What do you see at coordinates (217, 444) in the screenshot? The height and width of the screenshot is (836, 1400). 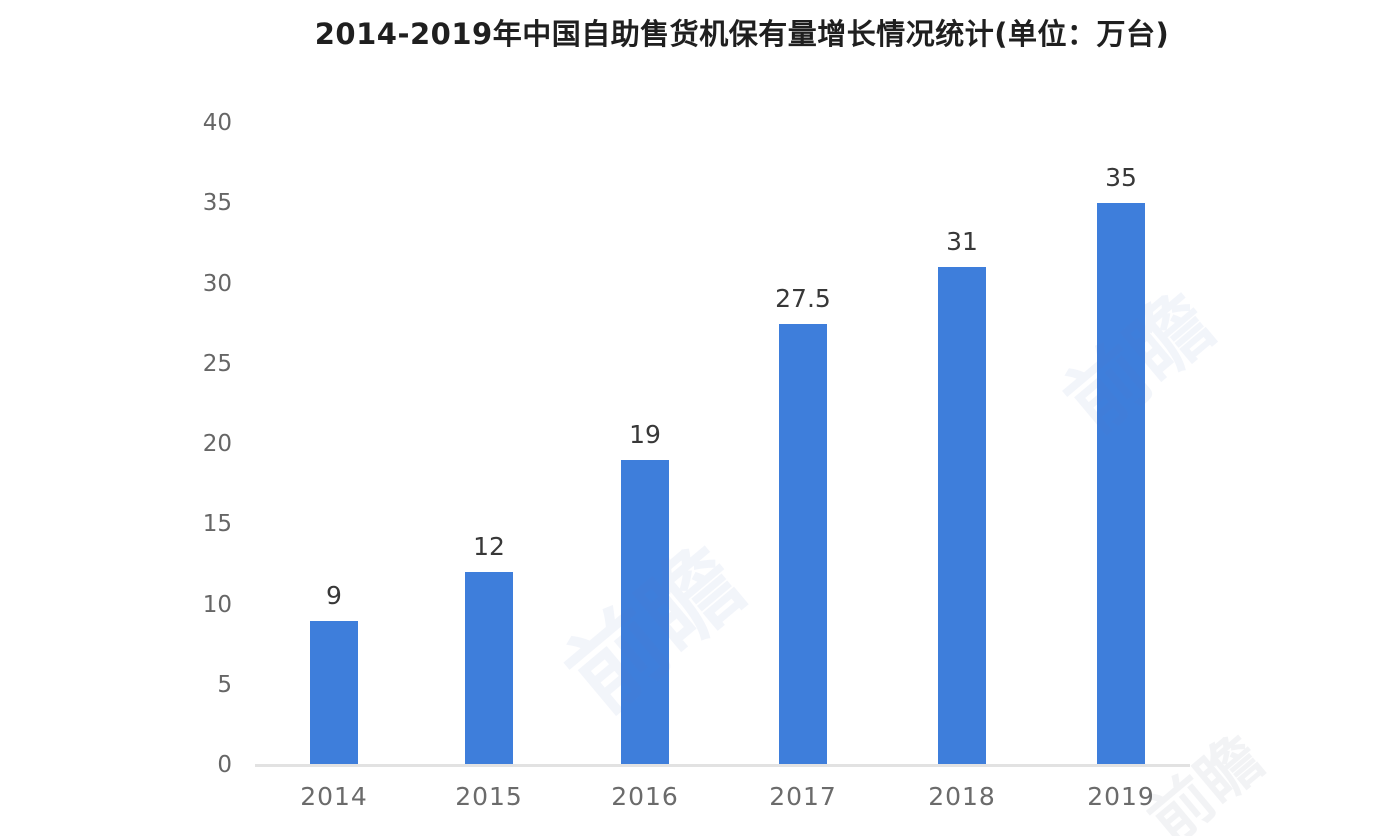 I see `y-tick-label: 20` at bounding box center [217, 444].